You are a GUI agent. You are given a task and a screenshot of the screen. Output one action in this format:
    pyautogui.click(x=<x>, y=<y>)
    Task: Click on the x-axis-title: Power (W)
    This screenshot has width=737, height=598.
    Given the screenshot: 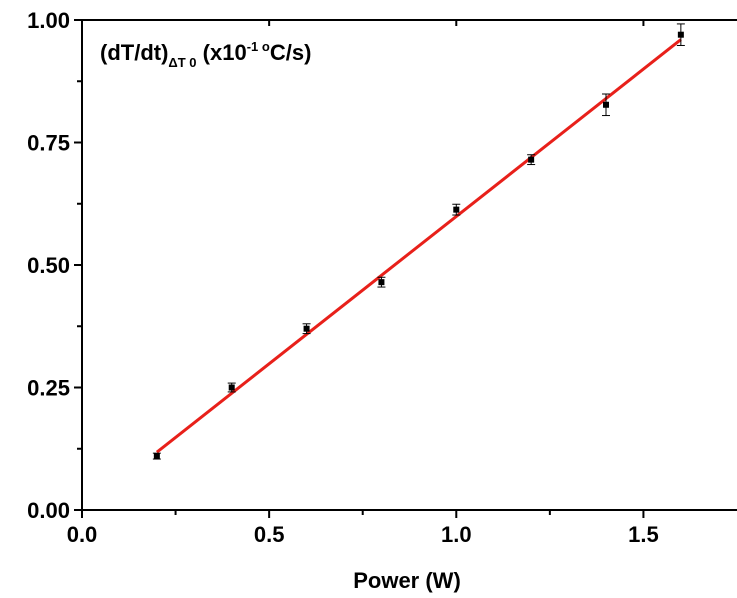 What is the action you would take?
    pyautogui.click(x=407, y=580)
    